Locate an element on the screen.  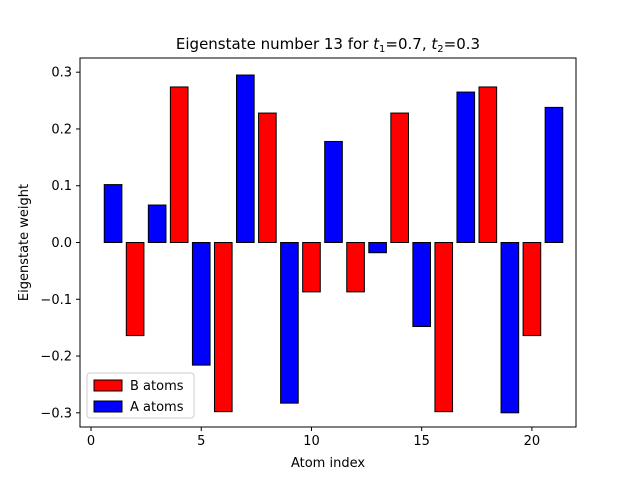
legend-label-b-atoms: B atoms is located at coordinates (157, 386).